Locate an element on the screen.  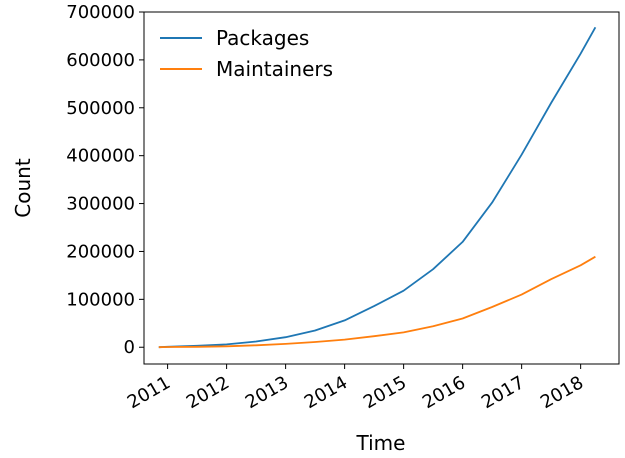
x-tick-label: 2016 is located at coordinates (444, 392).